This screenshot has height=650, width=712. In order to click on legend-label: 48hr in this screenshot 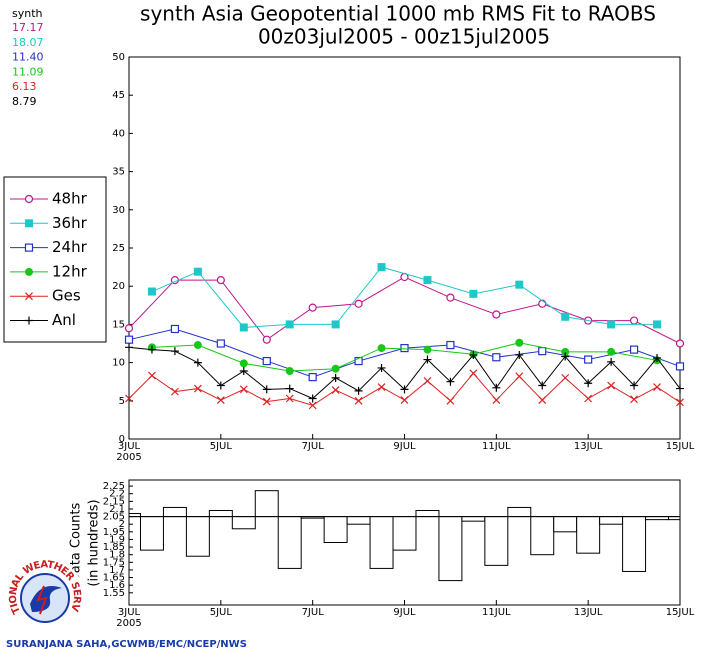, I will do `click(70, 199)`.